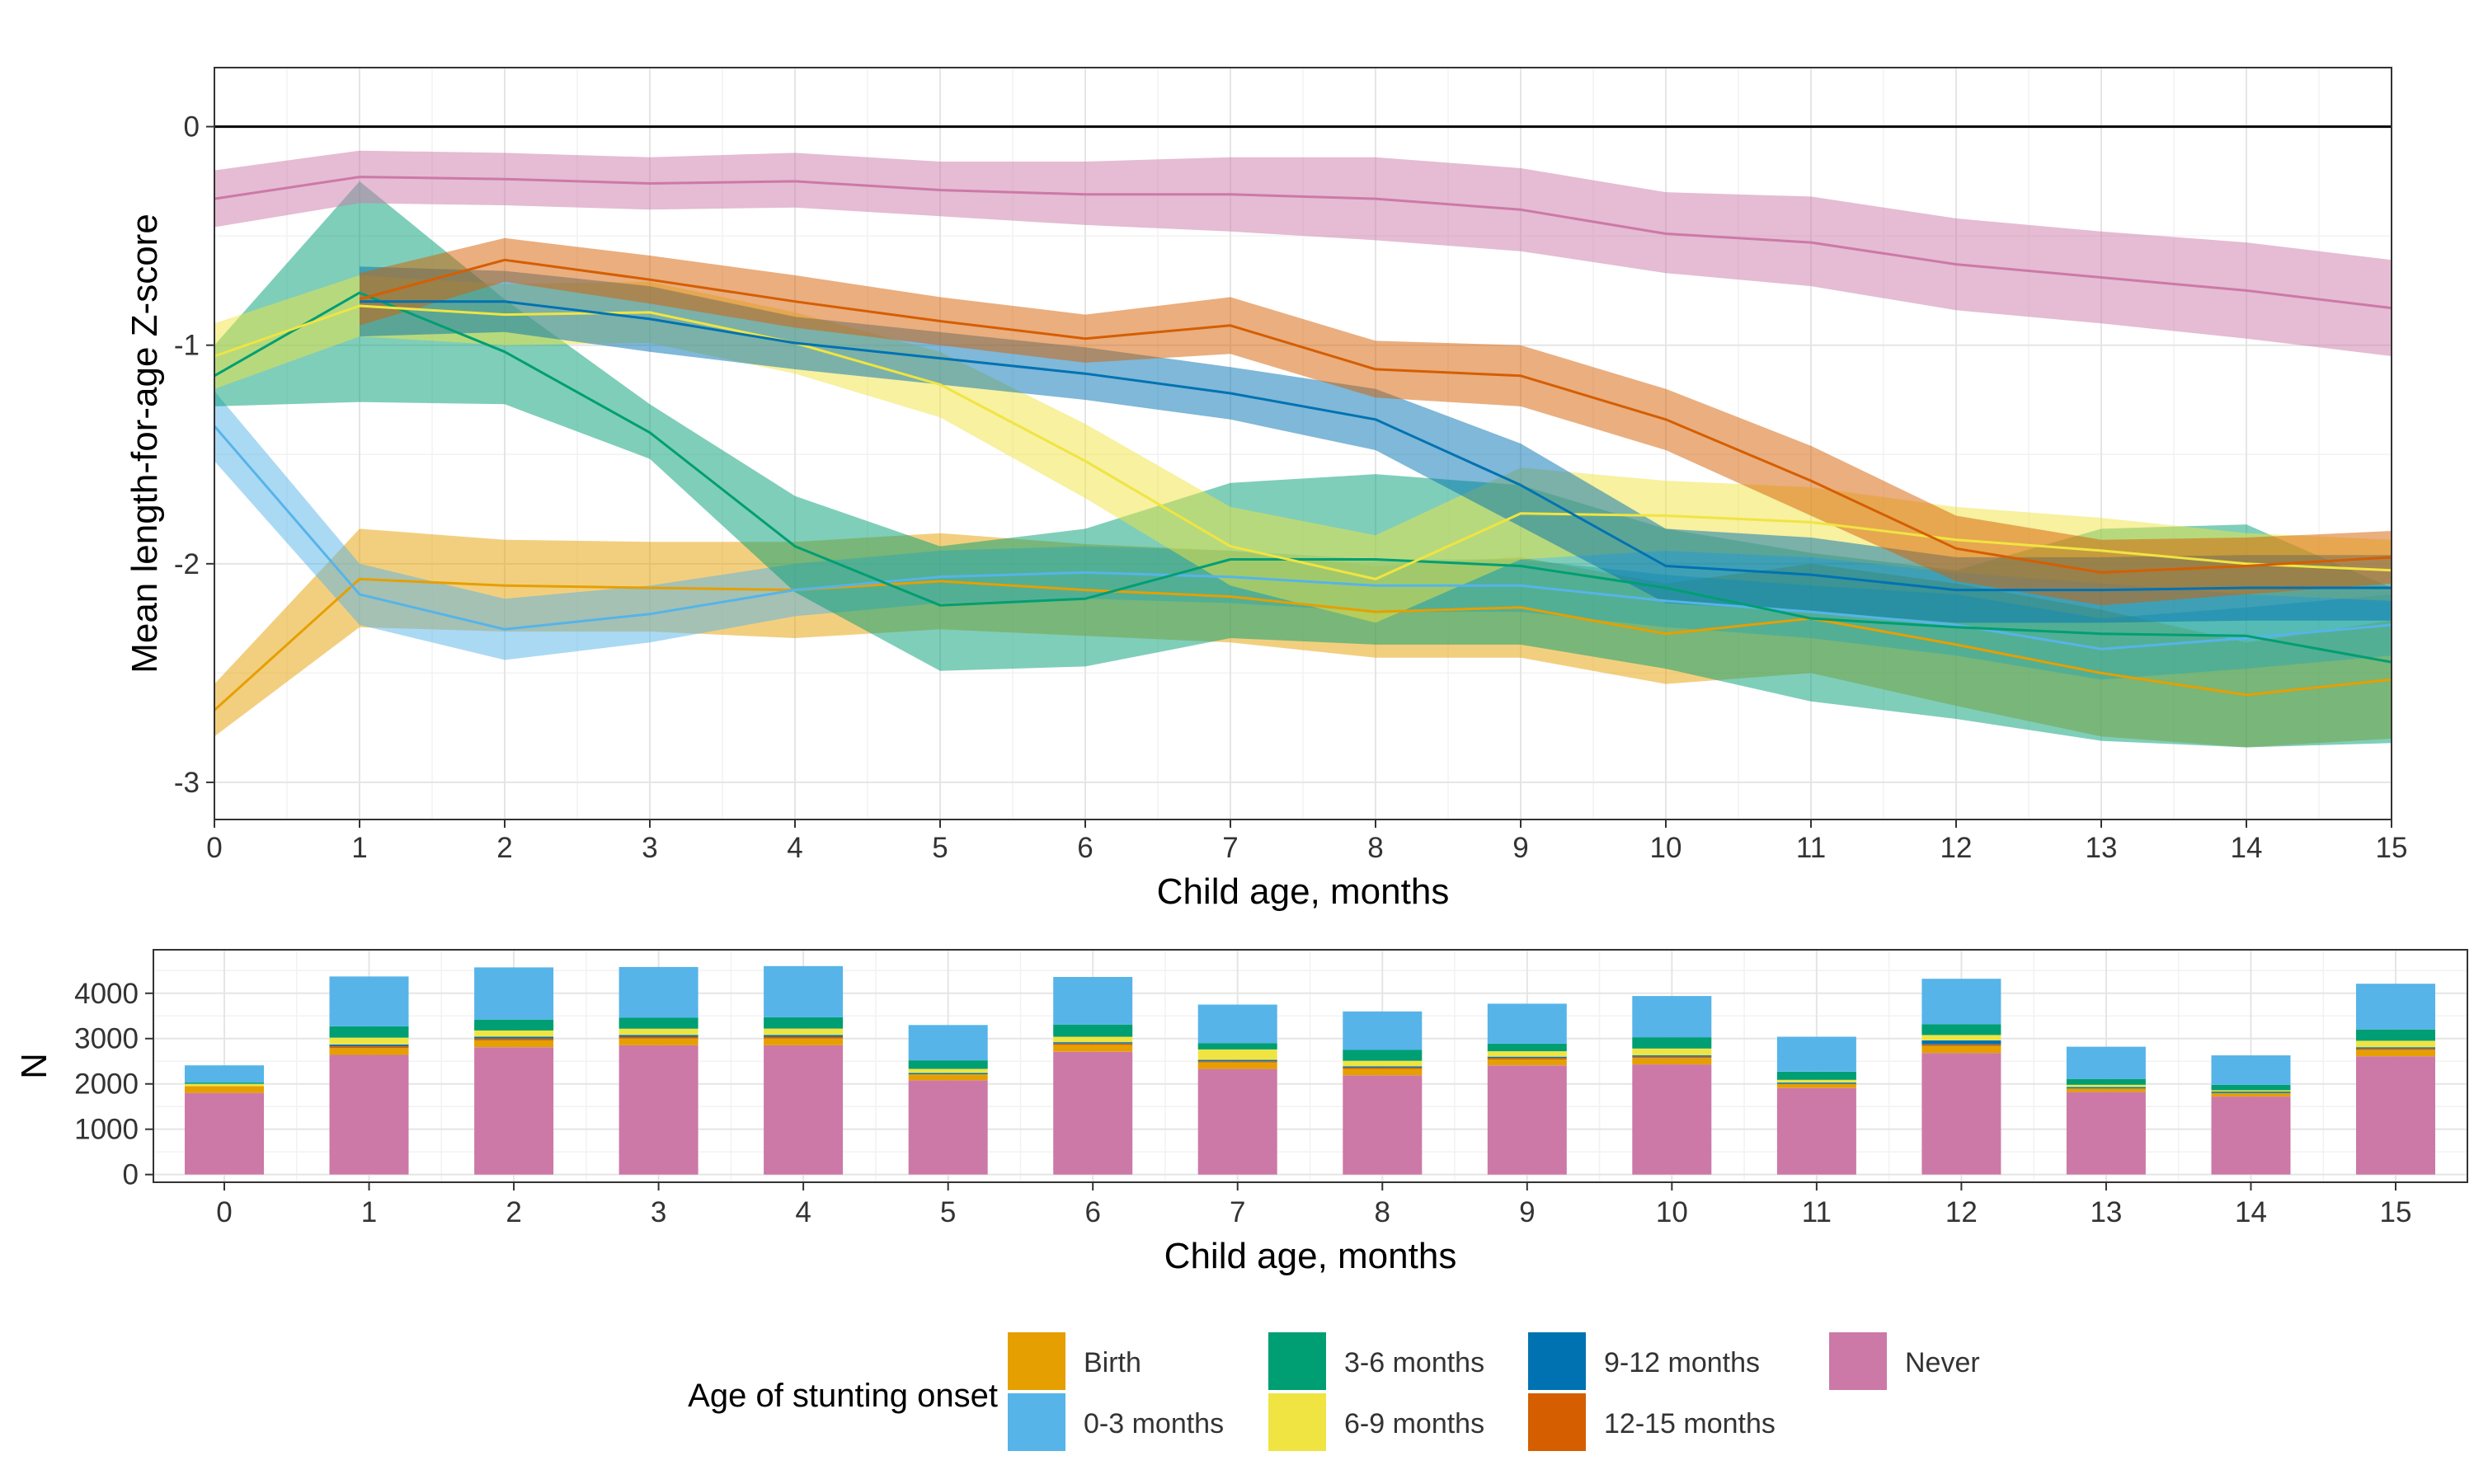 The image size is (2474, 1484). I want to click on zscore-x-tick-label: 3, so click(649, 848).